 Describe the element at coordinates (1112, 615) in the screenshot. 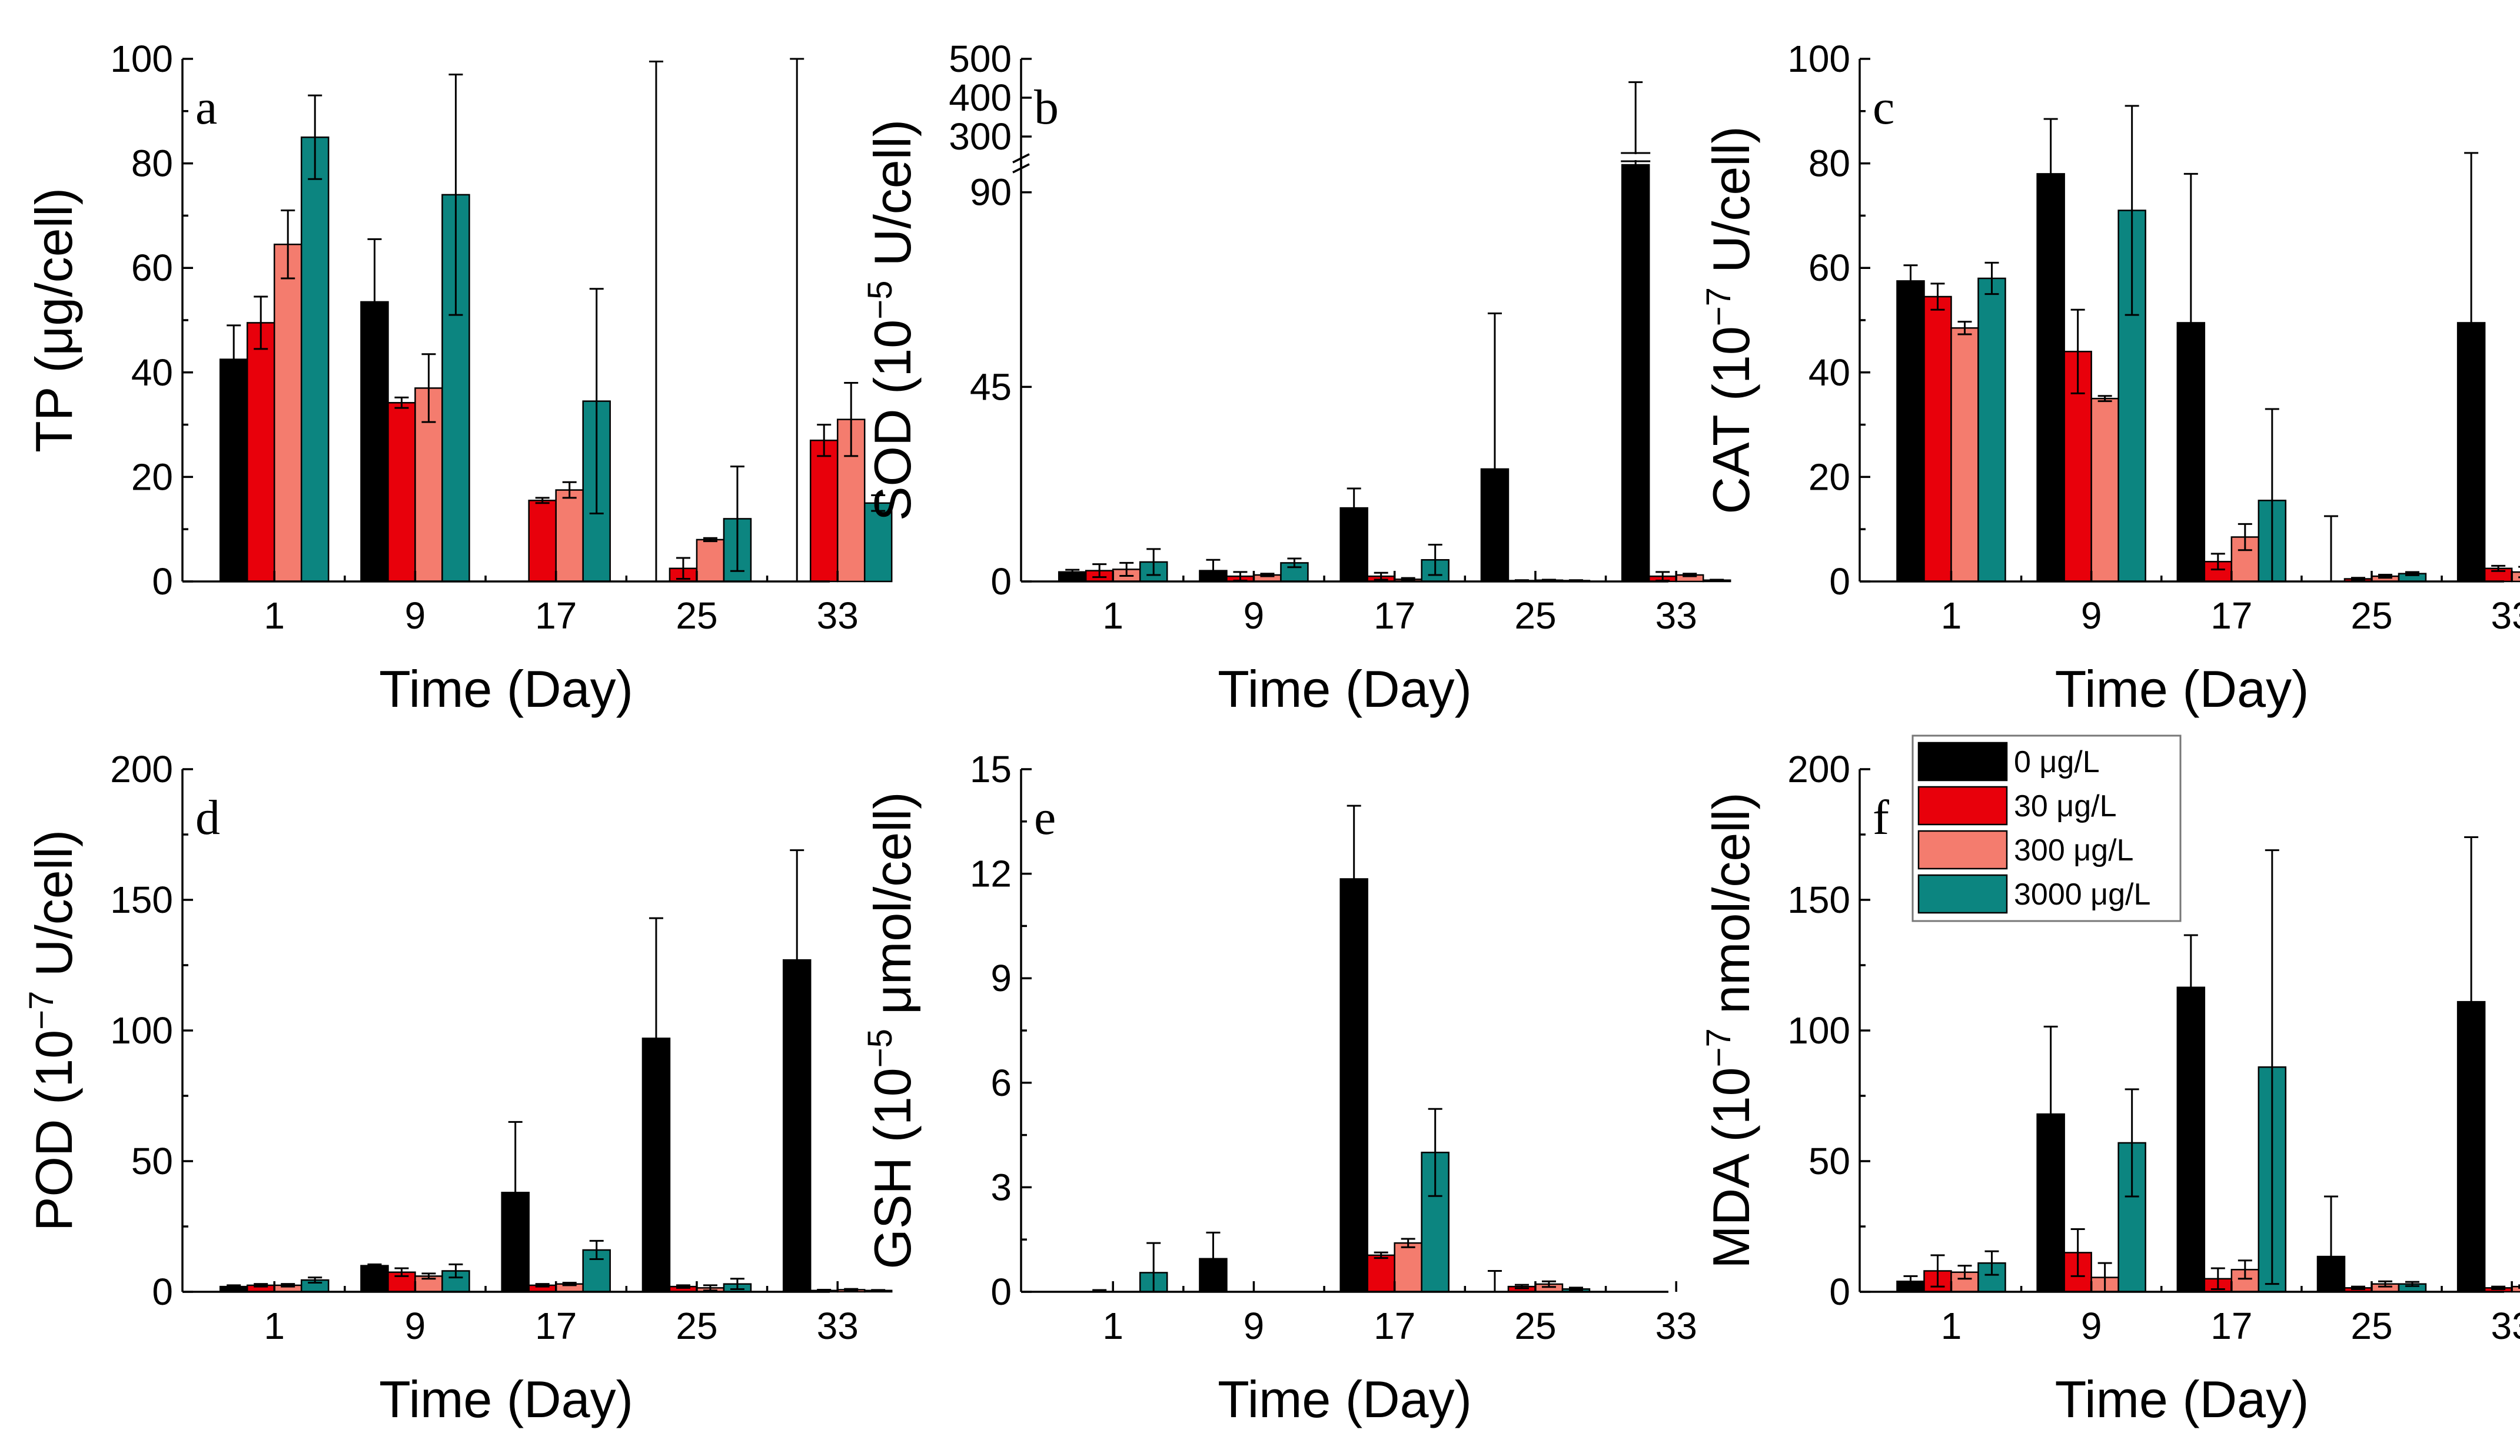

I see `x-tick-label-b-0: 1` at that location.